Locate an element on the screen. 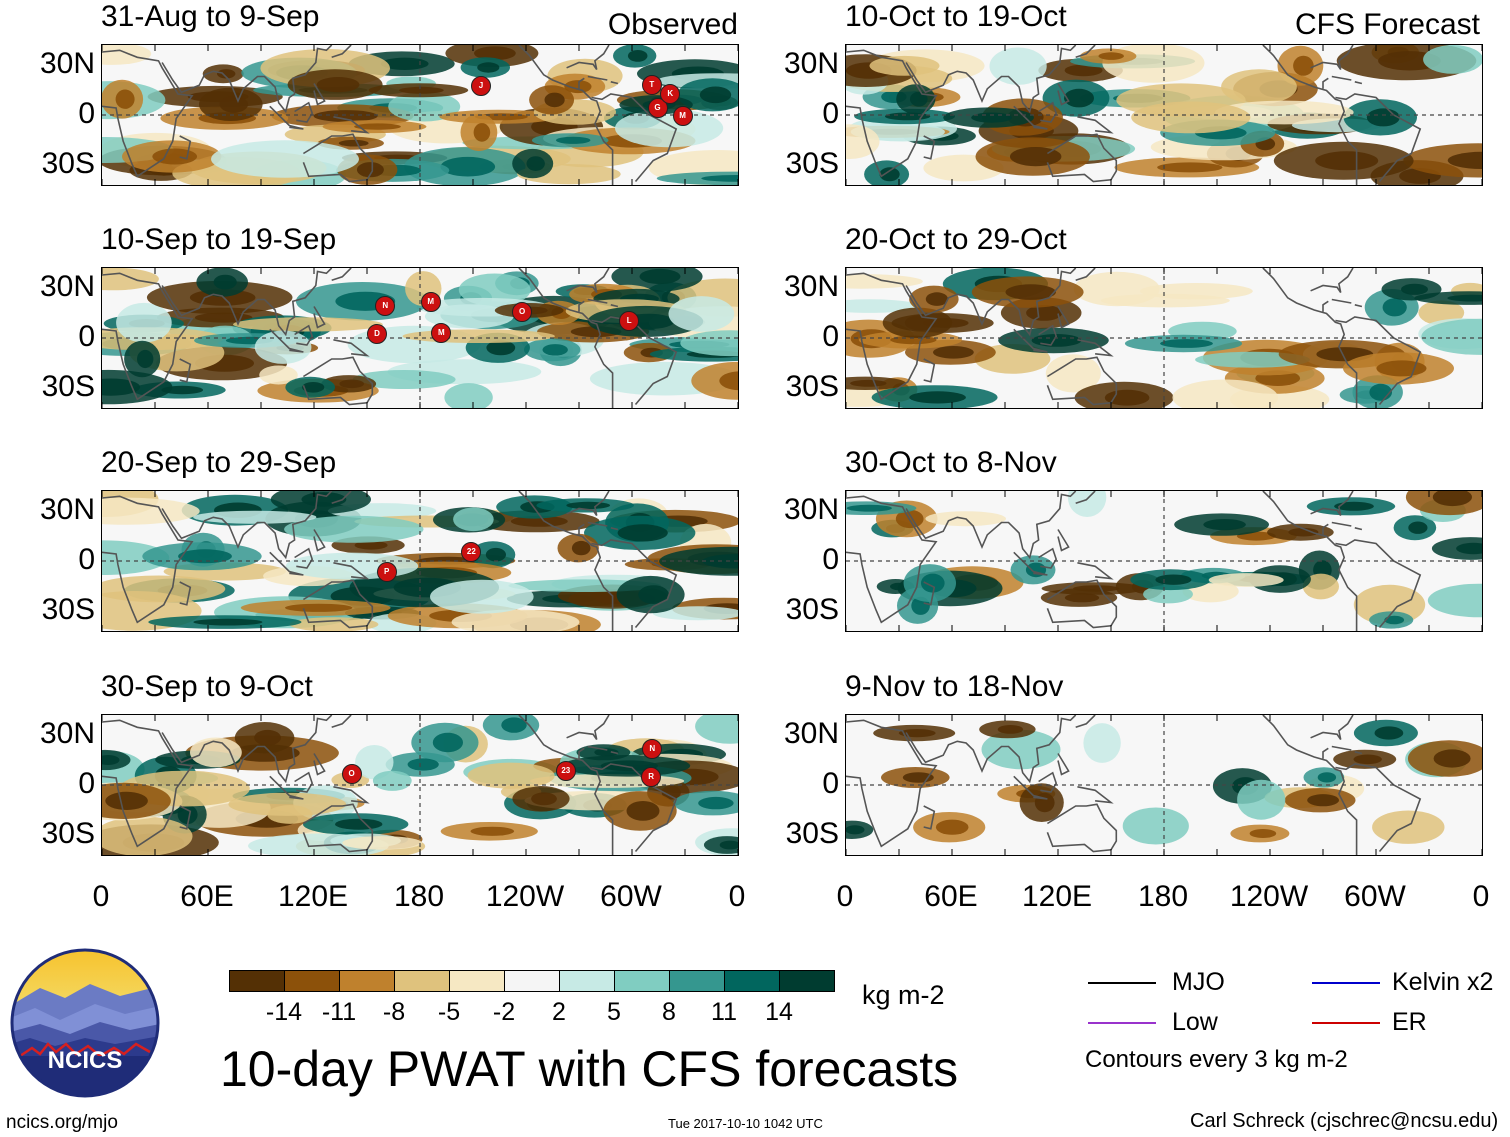  left-panel-title-4: 30-Sep to 9-Oct is located at coordinates (207, 686).